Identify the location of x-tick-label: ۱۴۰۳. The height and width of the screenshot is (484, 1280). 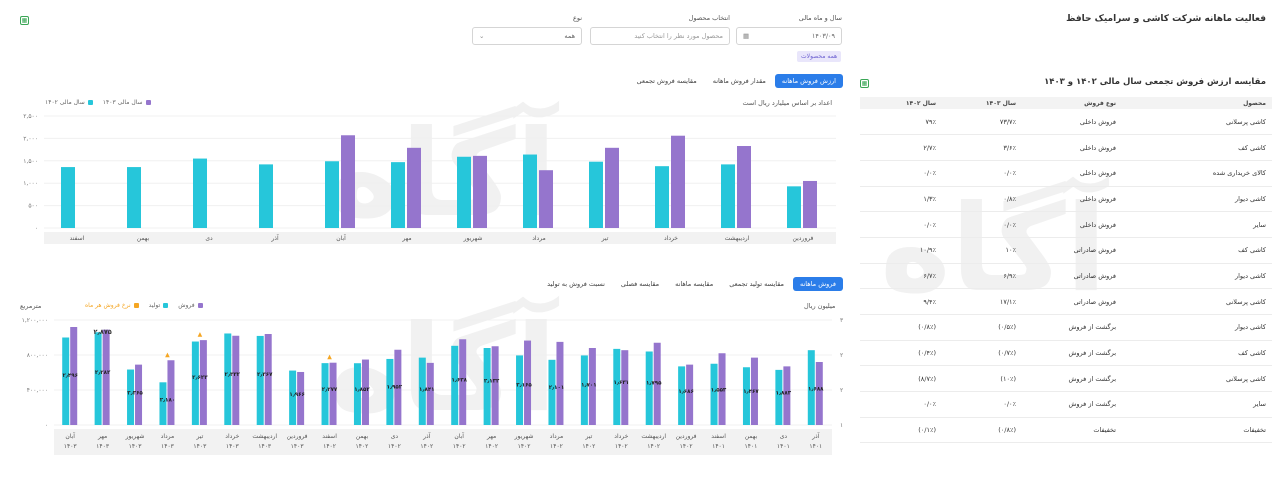
(103, 446).